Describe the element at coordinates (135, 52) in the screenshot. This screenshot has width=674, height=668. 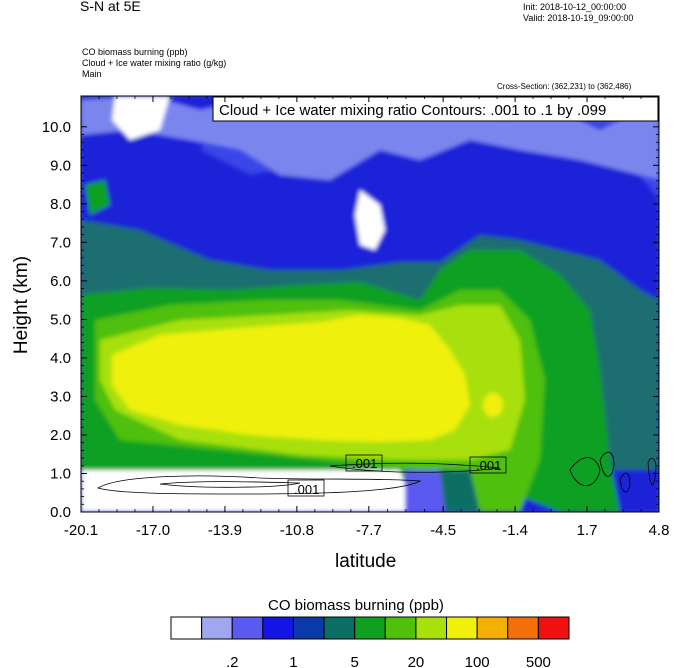
I see `field-co-biomass: CO biomass burning (ppb)` at that location.